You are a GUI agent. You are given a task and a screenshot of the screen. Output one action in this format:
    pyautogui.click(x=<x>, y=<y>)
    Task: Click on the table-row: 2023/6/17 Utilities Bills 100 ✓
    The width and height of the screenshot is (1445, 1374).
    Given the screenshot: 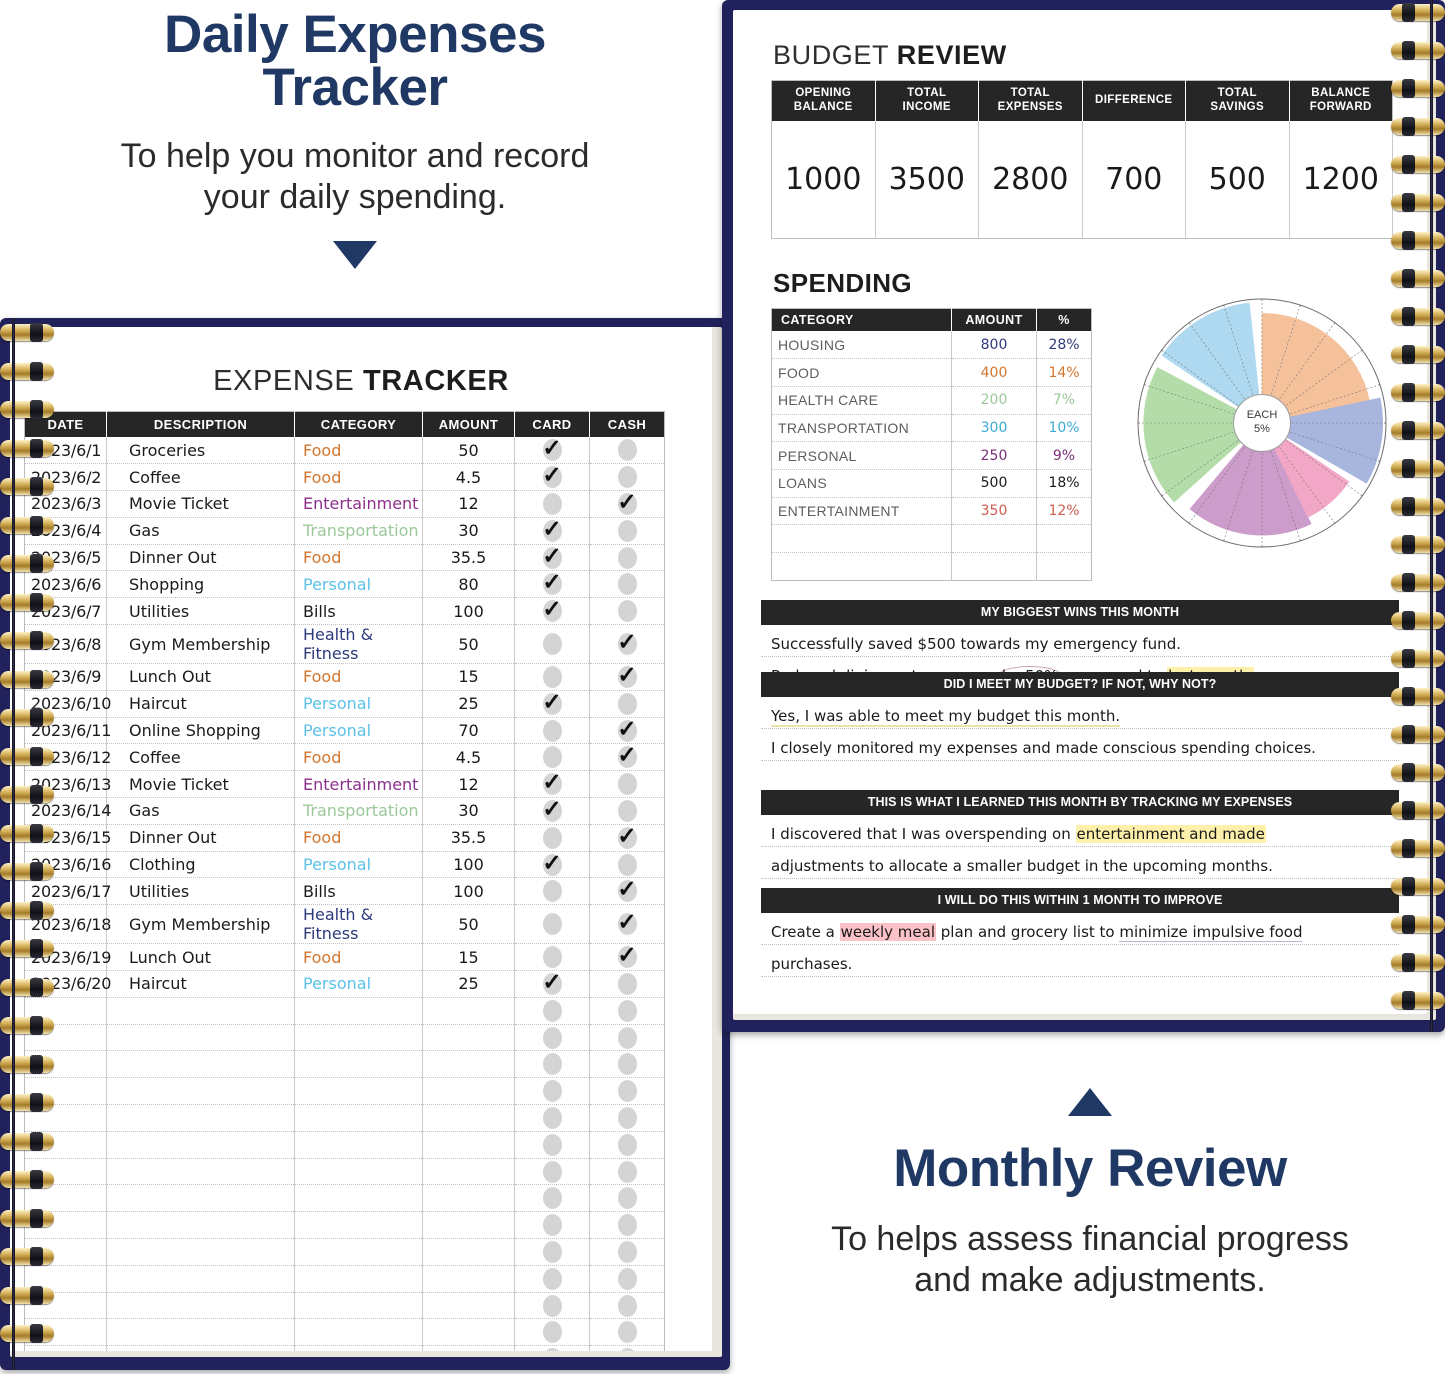 What is the action you would take?
    pyautogui.click(x=344, y=891)
    